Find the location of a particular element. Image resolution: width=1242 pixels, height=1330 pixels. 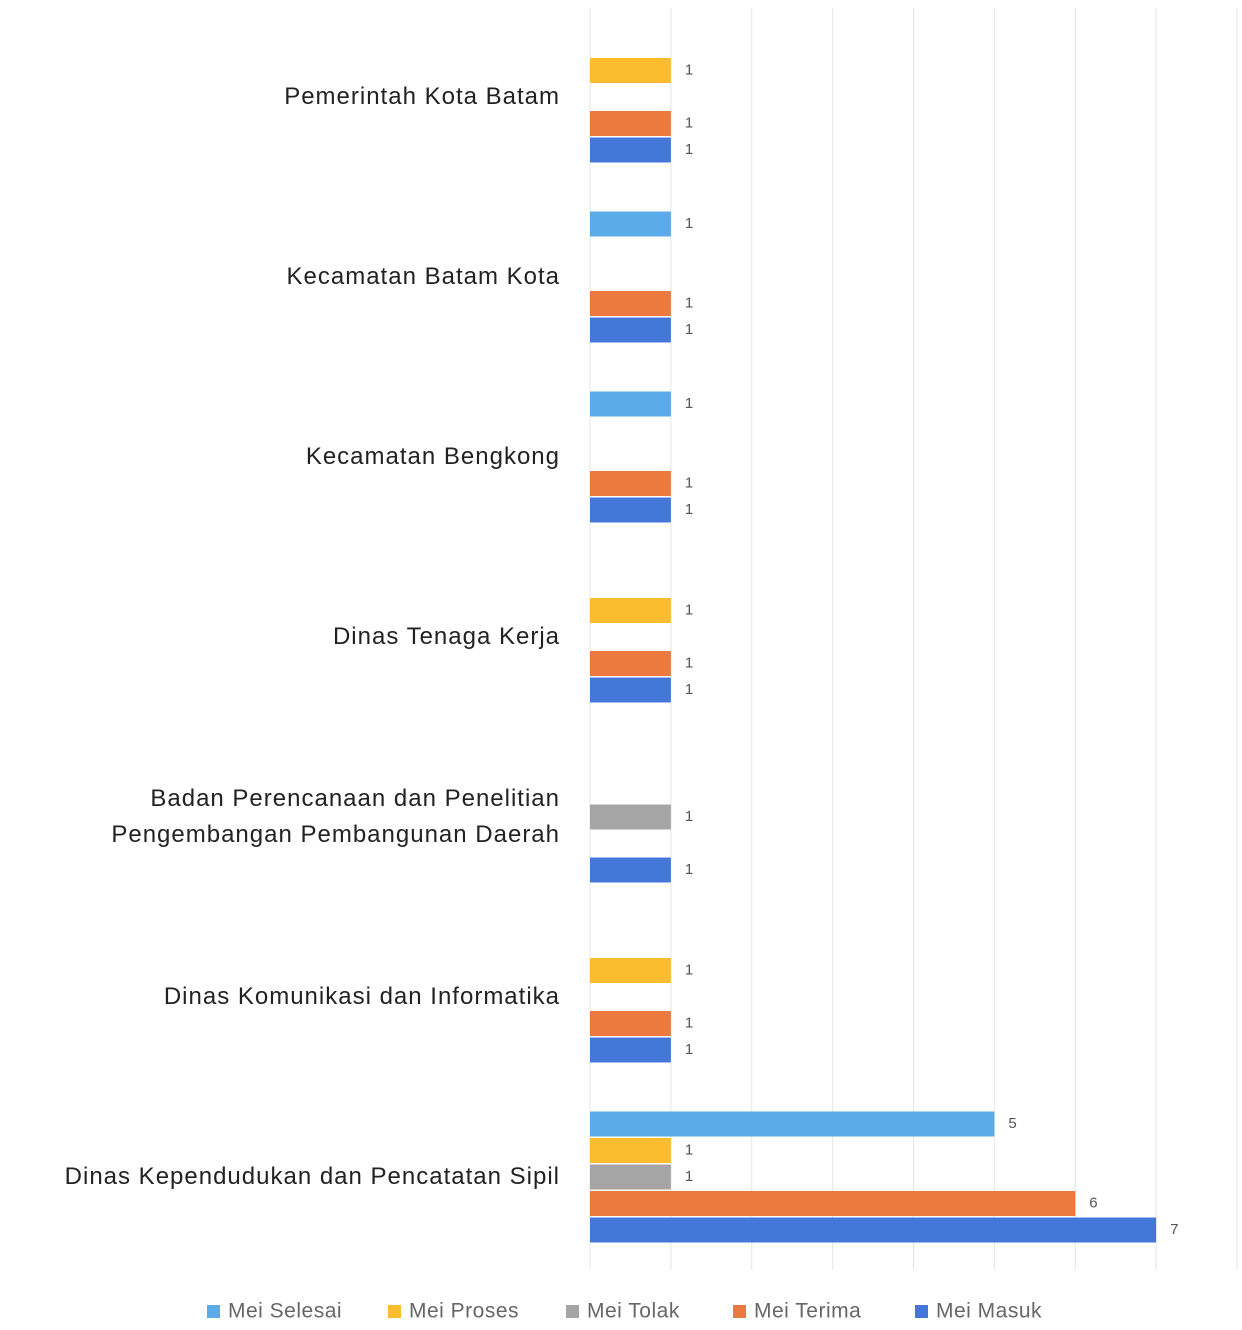

category-label: Dinas Tenaga Kerja is located at coordinates (446, 636).